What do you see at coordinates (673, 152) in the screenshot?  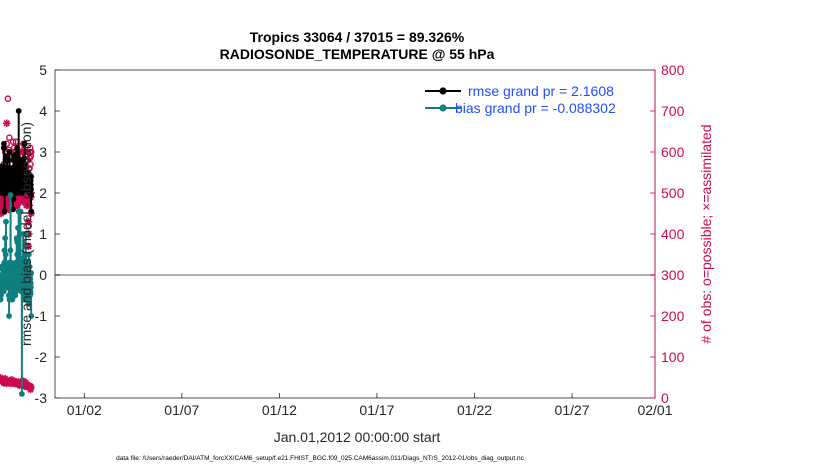 I see `y-right-tick-label: 600` at bounding box center [673, 152].